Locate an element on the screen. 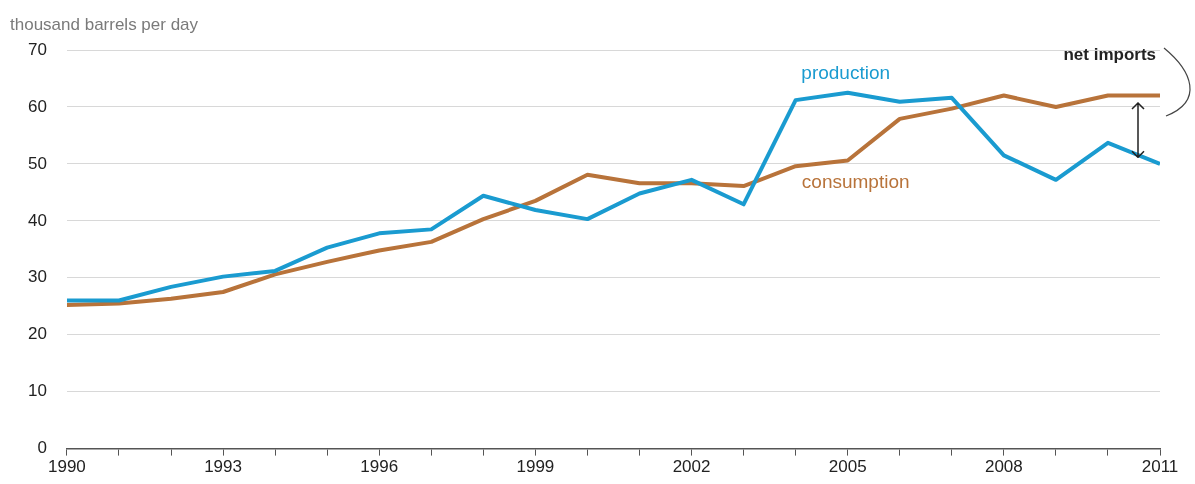  y-tick-label: 60 is located at coordinates (37, 106).